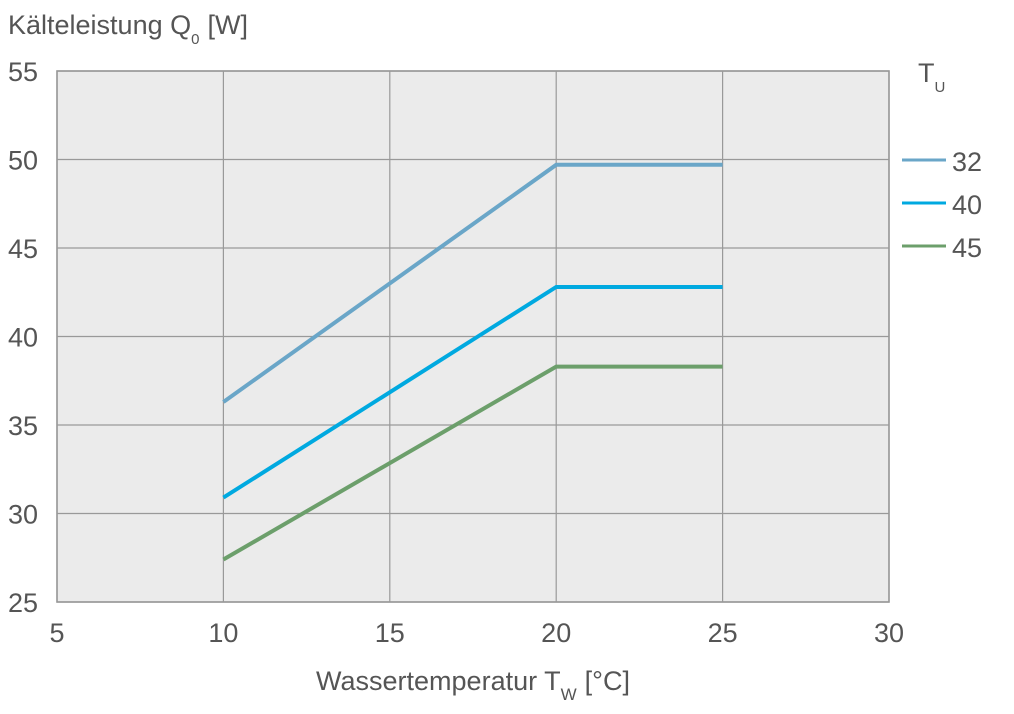  I want to click on y-title-main: Kälteleistung Q, so click(99, 25).